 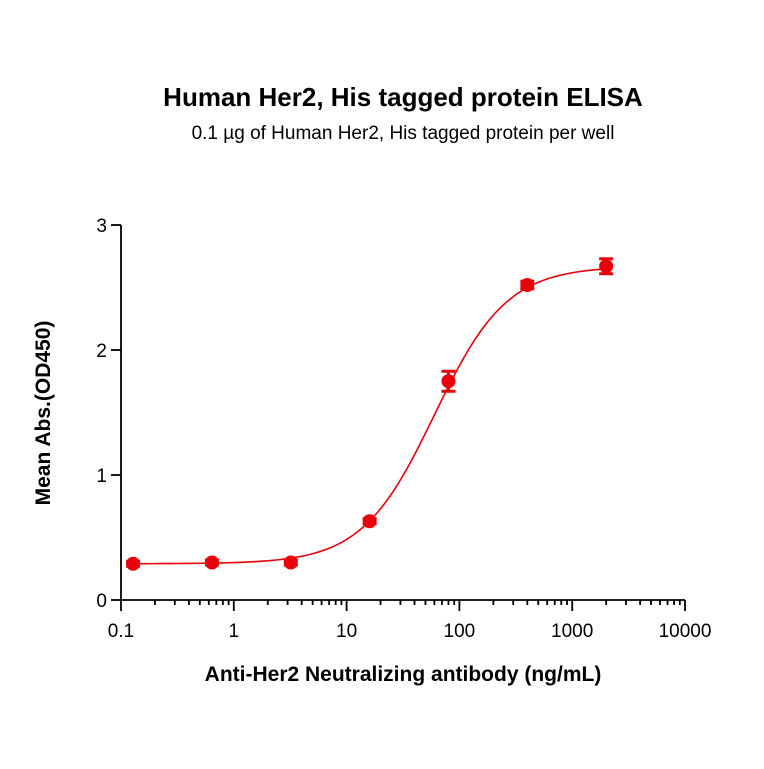 What do you see at coordinates (101, 601) in the screenshot?
I see `y-tick-label: 0` at bounding box center [101, 601].